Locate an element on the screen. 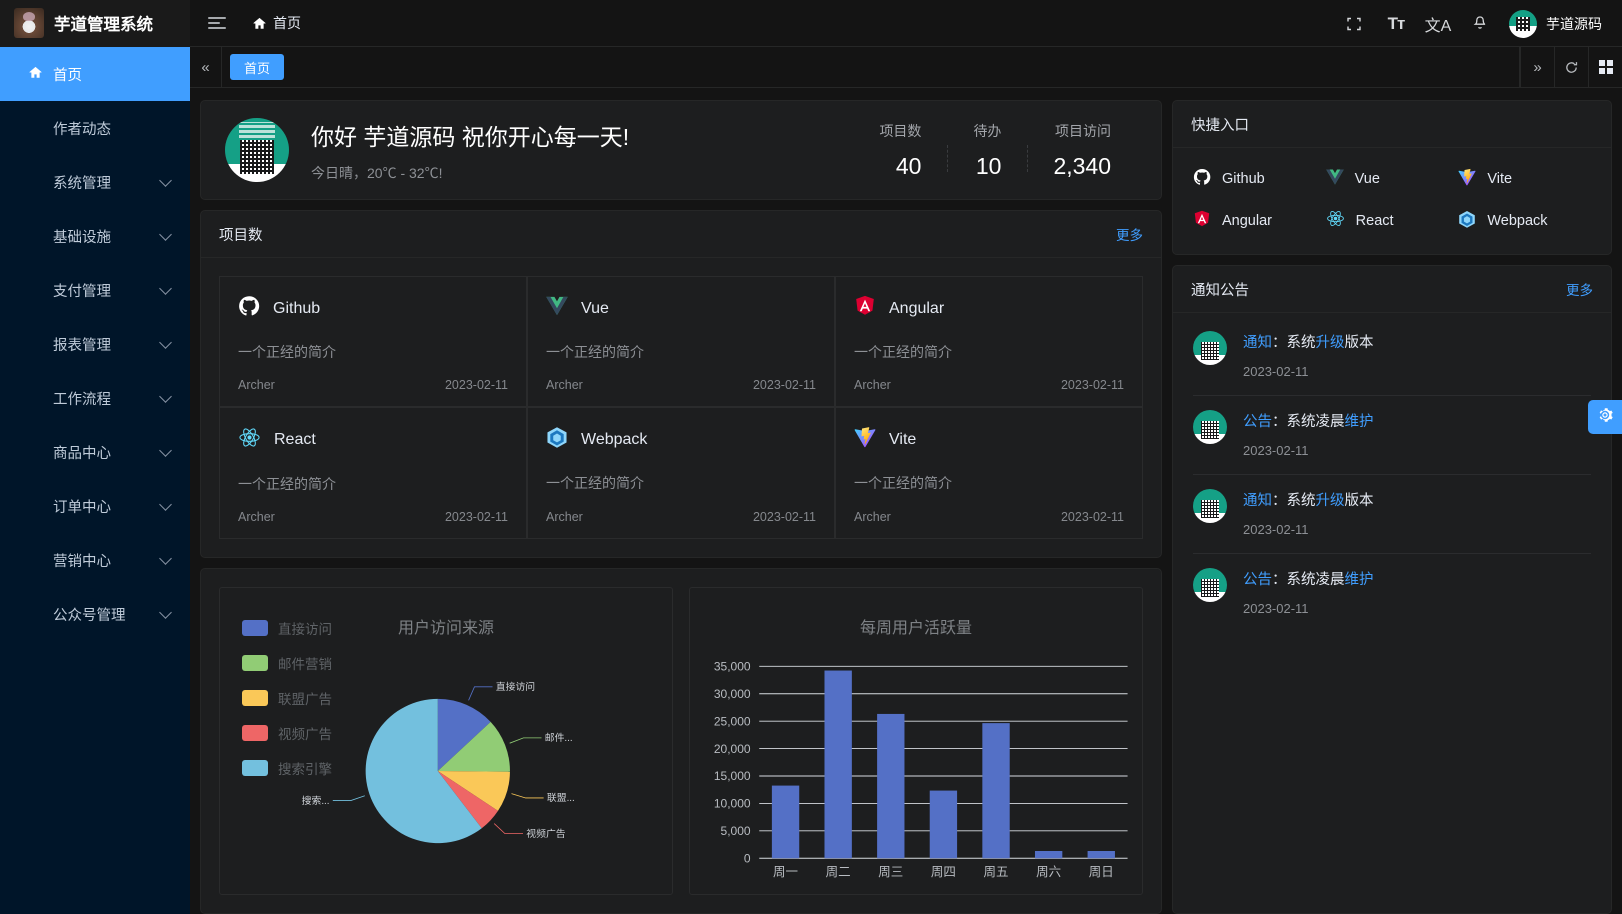  grid-icon is located at coordinates (1605, 67).